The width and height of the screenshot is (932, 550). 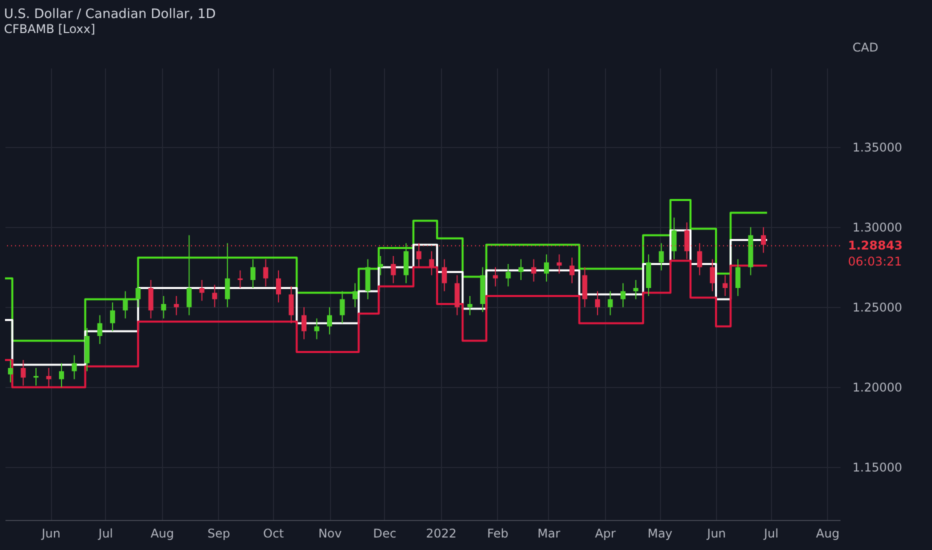 What do you see at coordinates (330, 533) in the screenshot?
I see `x-tick-label: Nov` at bounding box center [330, 533].